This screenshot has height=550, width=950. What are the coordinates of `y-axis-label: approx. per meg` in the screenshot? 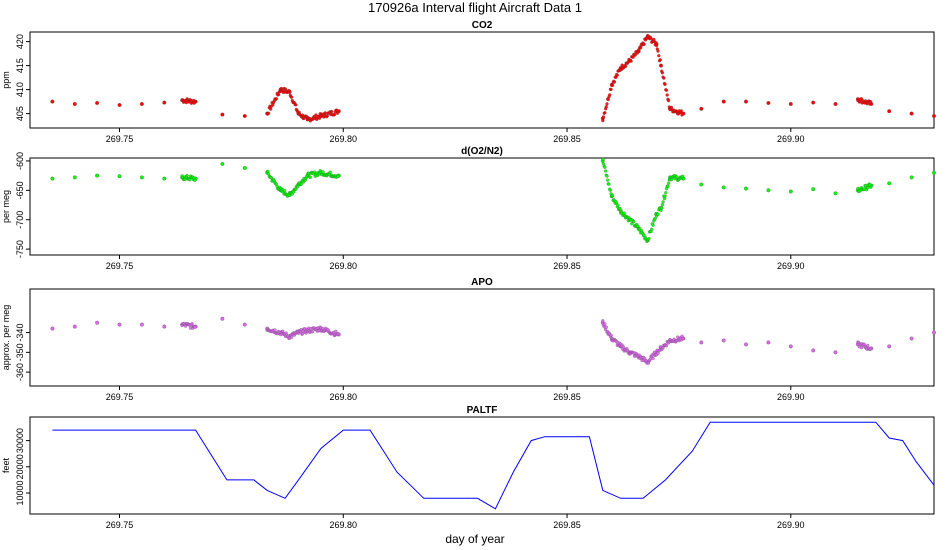 It's located at (6, 338).